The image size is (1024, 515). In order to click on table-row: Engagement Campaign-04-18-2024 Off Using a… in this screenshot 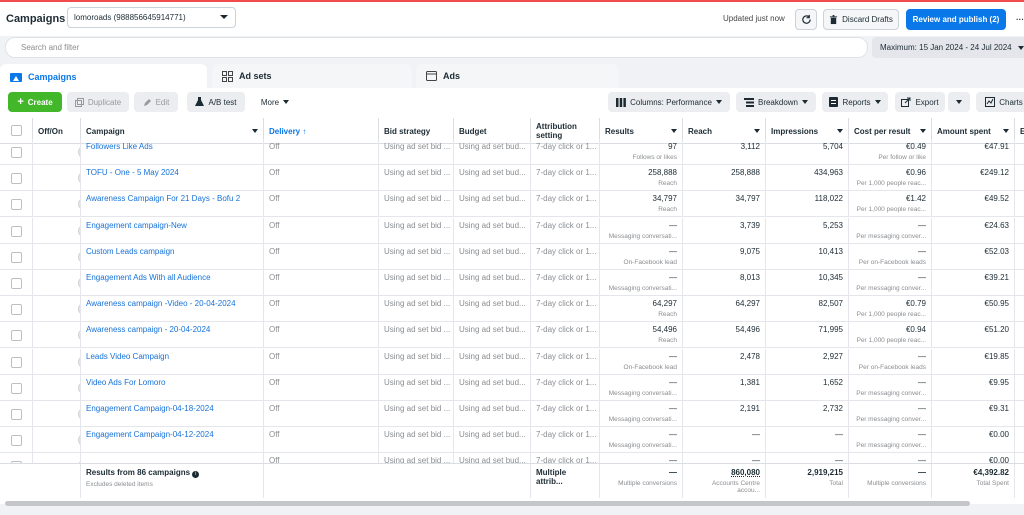, I will do `click(512, 414)`.